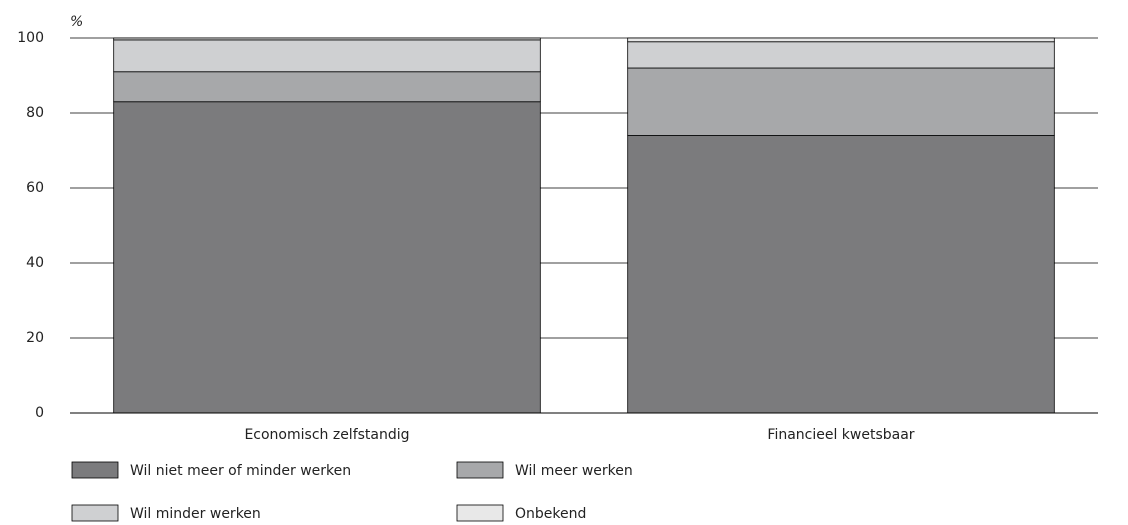 The image size is (1128, 525). I want to click on y-axis-label: %, so click(76, 22).